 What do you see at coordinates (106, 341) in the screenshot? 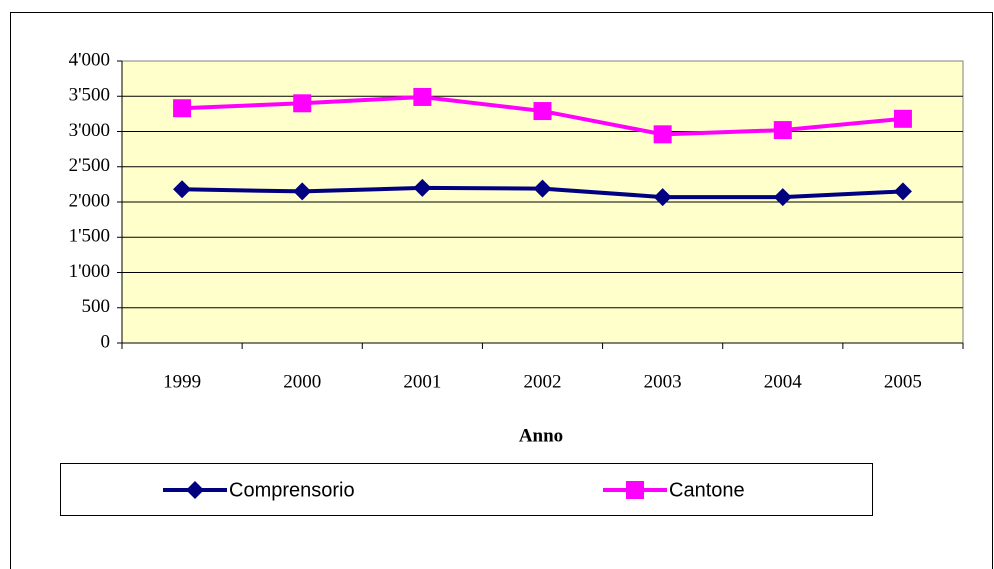
I see `y-tick-label: 0` at bounding box center [106, 341].